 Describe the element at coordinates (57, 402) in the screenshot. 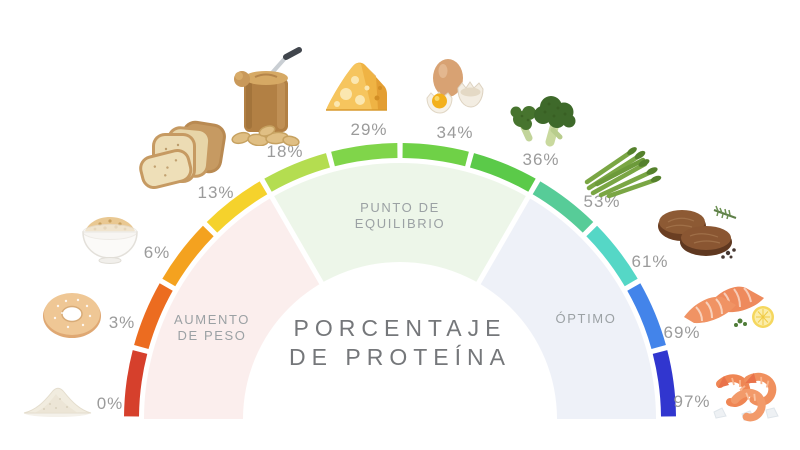

I see `sugar-icon` at that location.